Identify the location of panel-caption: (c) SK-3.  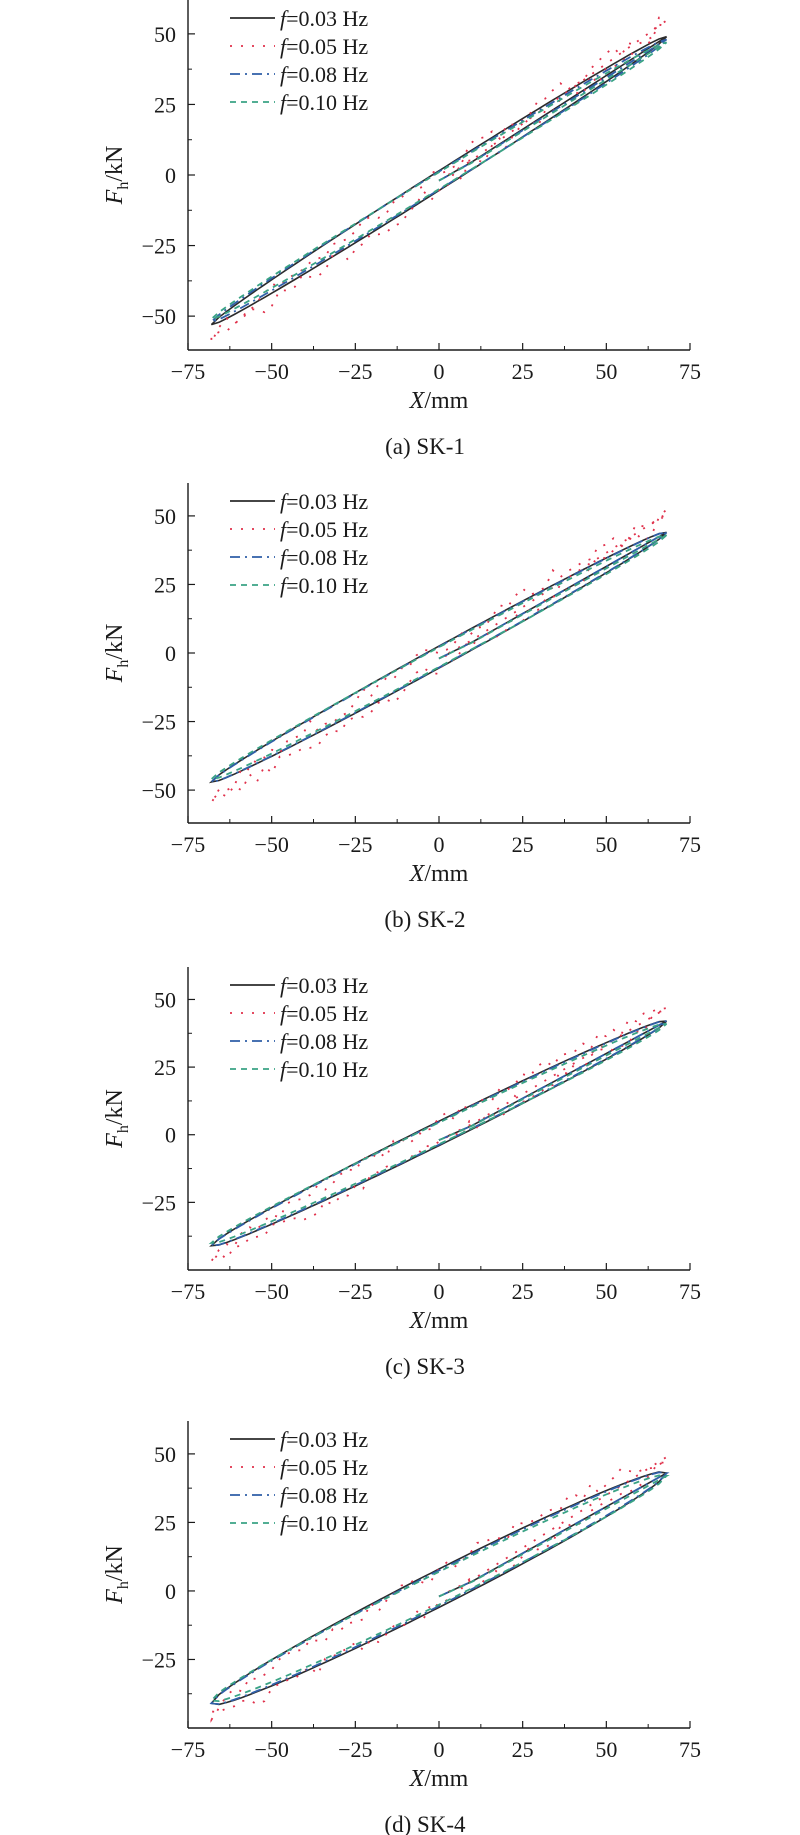
(425, 1366).